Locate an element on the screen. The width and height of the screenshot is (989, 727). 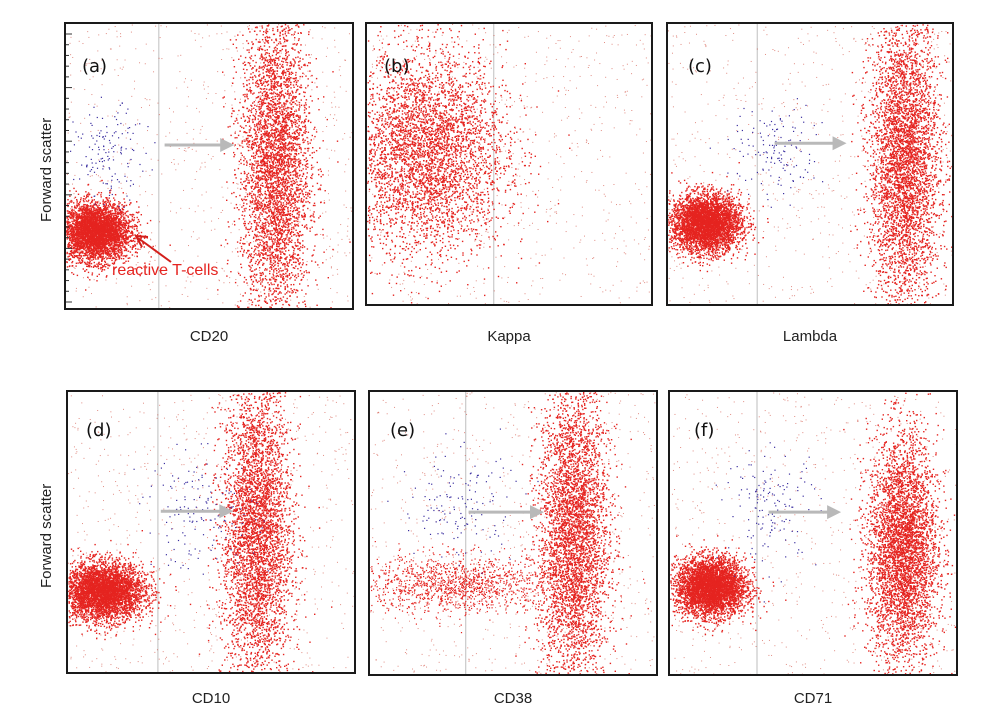
scatter-plot-a is located at coordinates (209, 166).